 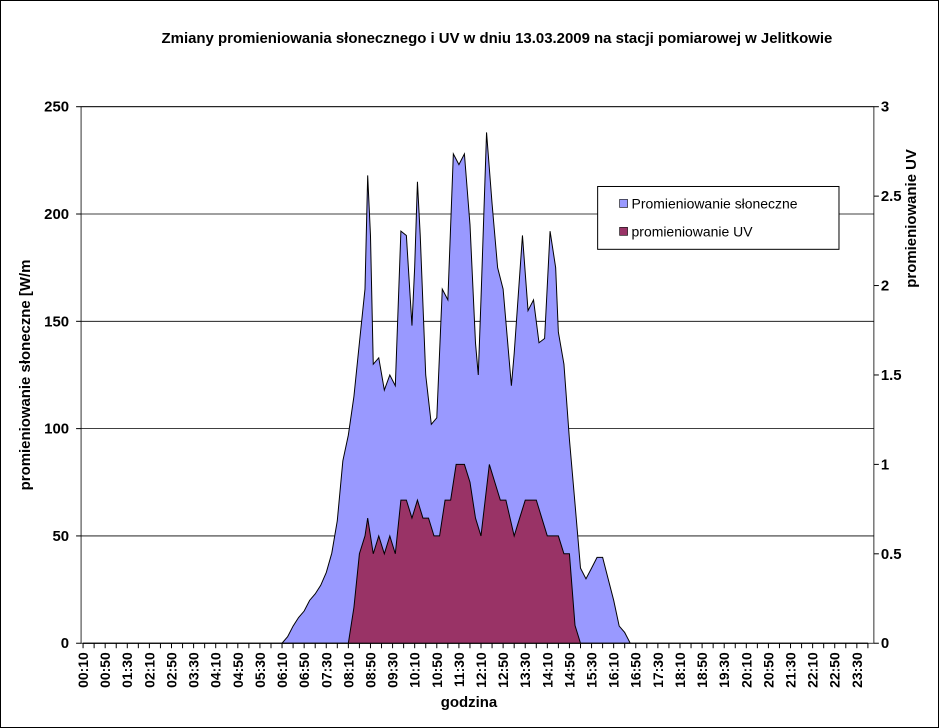 What do you see at coordinates (149, 670) in the screenshot?
I see `x-tick-label: 02:10` at bounding box center [149, 670].